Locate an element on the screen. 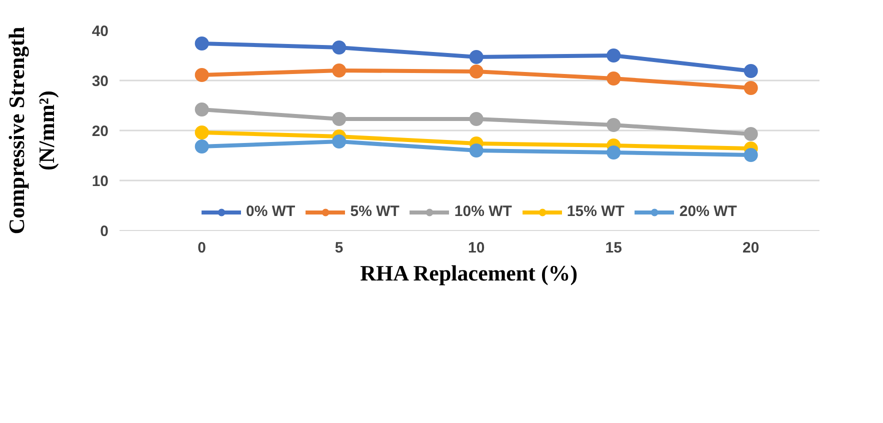  x-tick-label: 10 is located at coordinates (476, 248).